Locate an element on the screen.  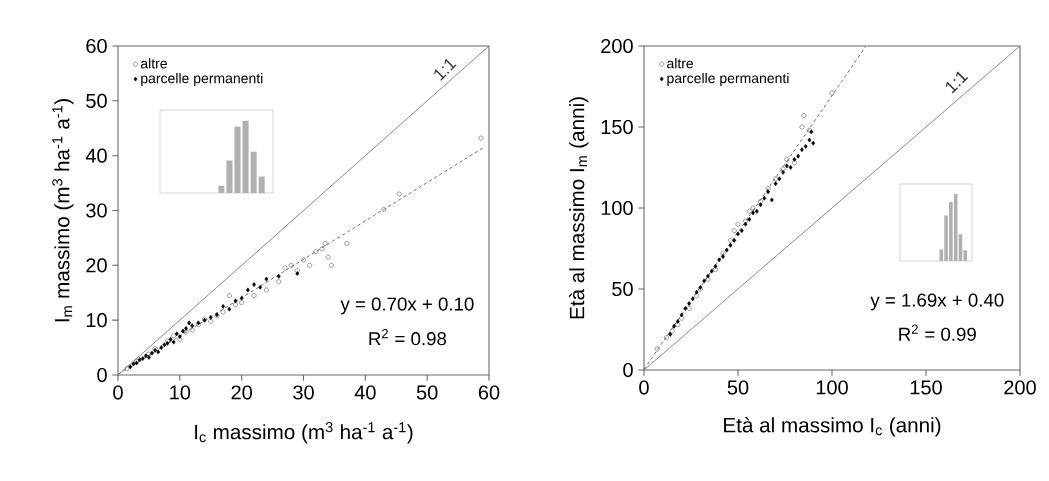
y-tick-label: 30 is located at coordinates (96, 210).